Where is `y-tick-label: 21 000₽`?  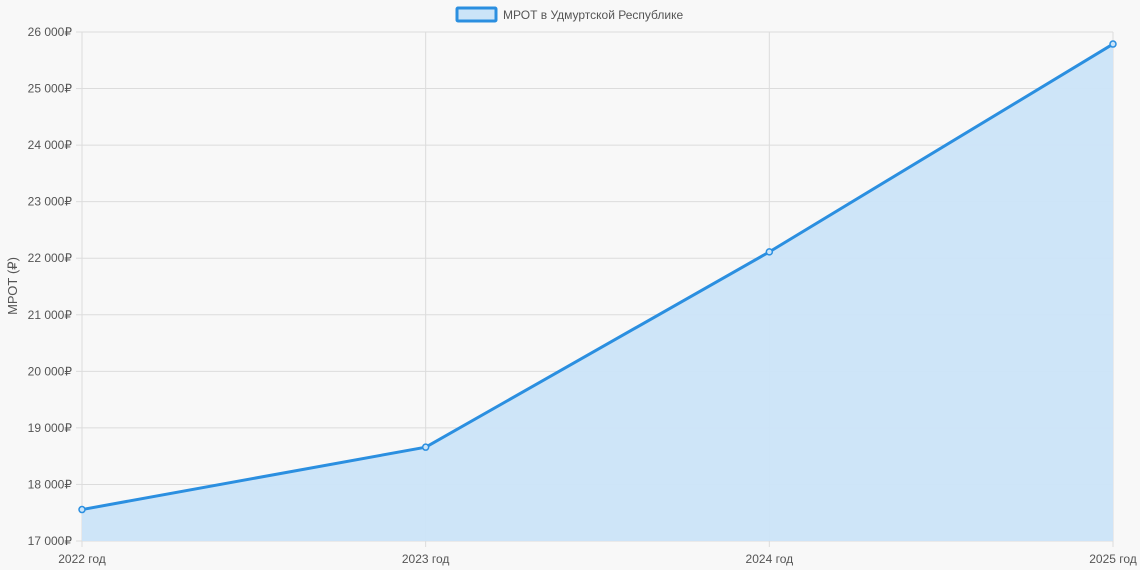
y-tick-label: 21 000₽ is located at coordinates (50, 315).